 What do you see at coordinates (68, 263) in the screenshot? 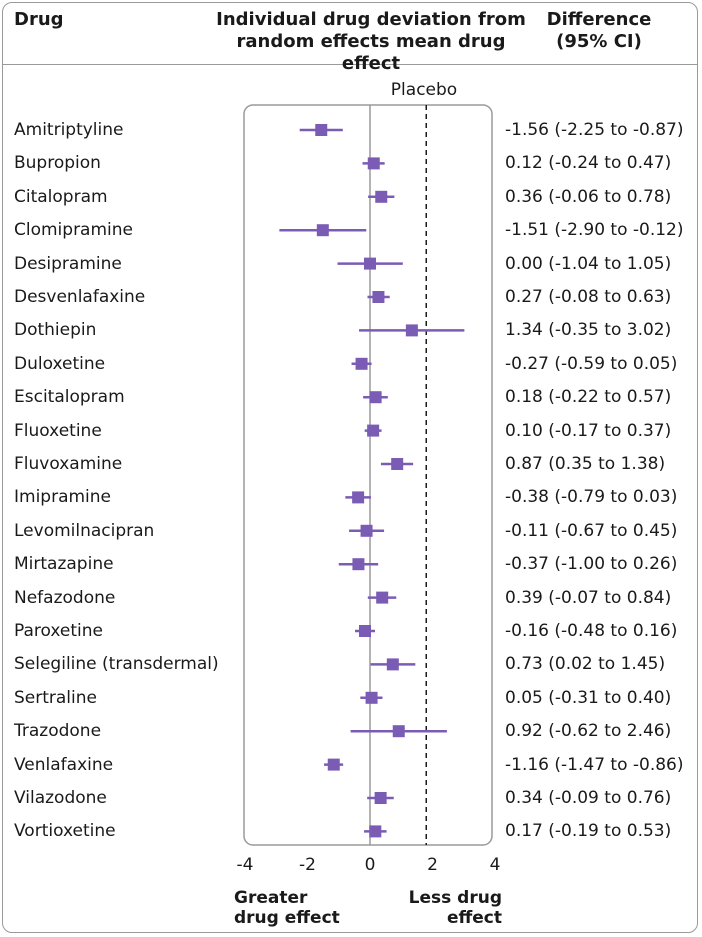
I see `drug-name-label: Desipramine` at bounding box center [68, 263].